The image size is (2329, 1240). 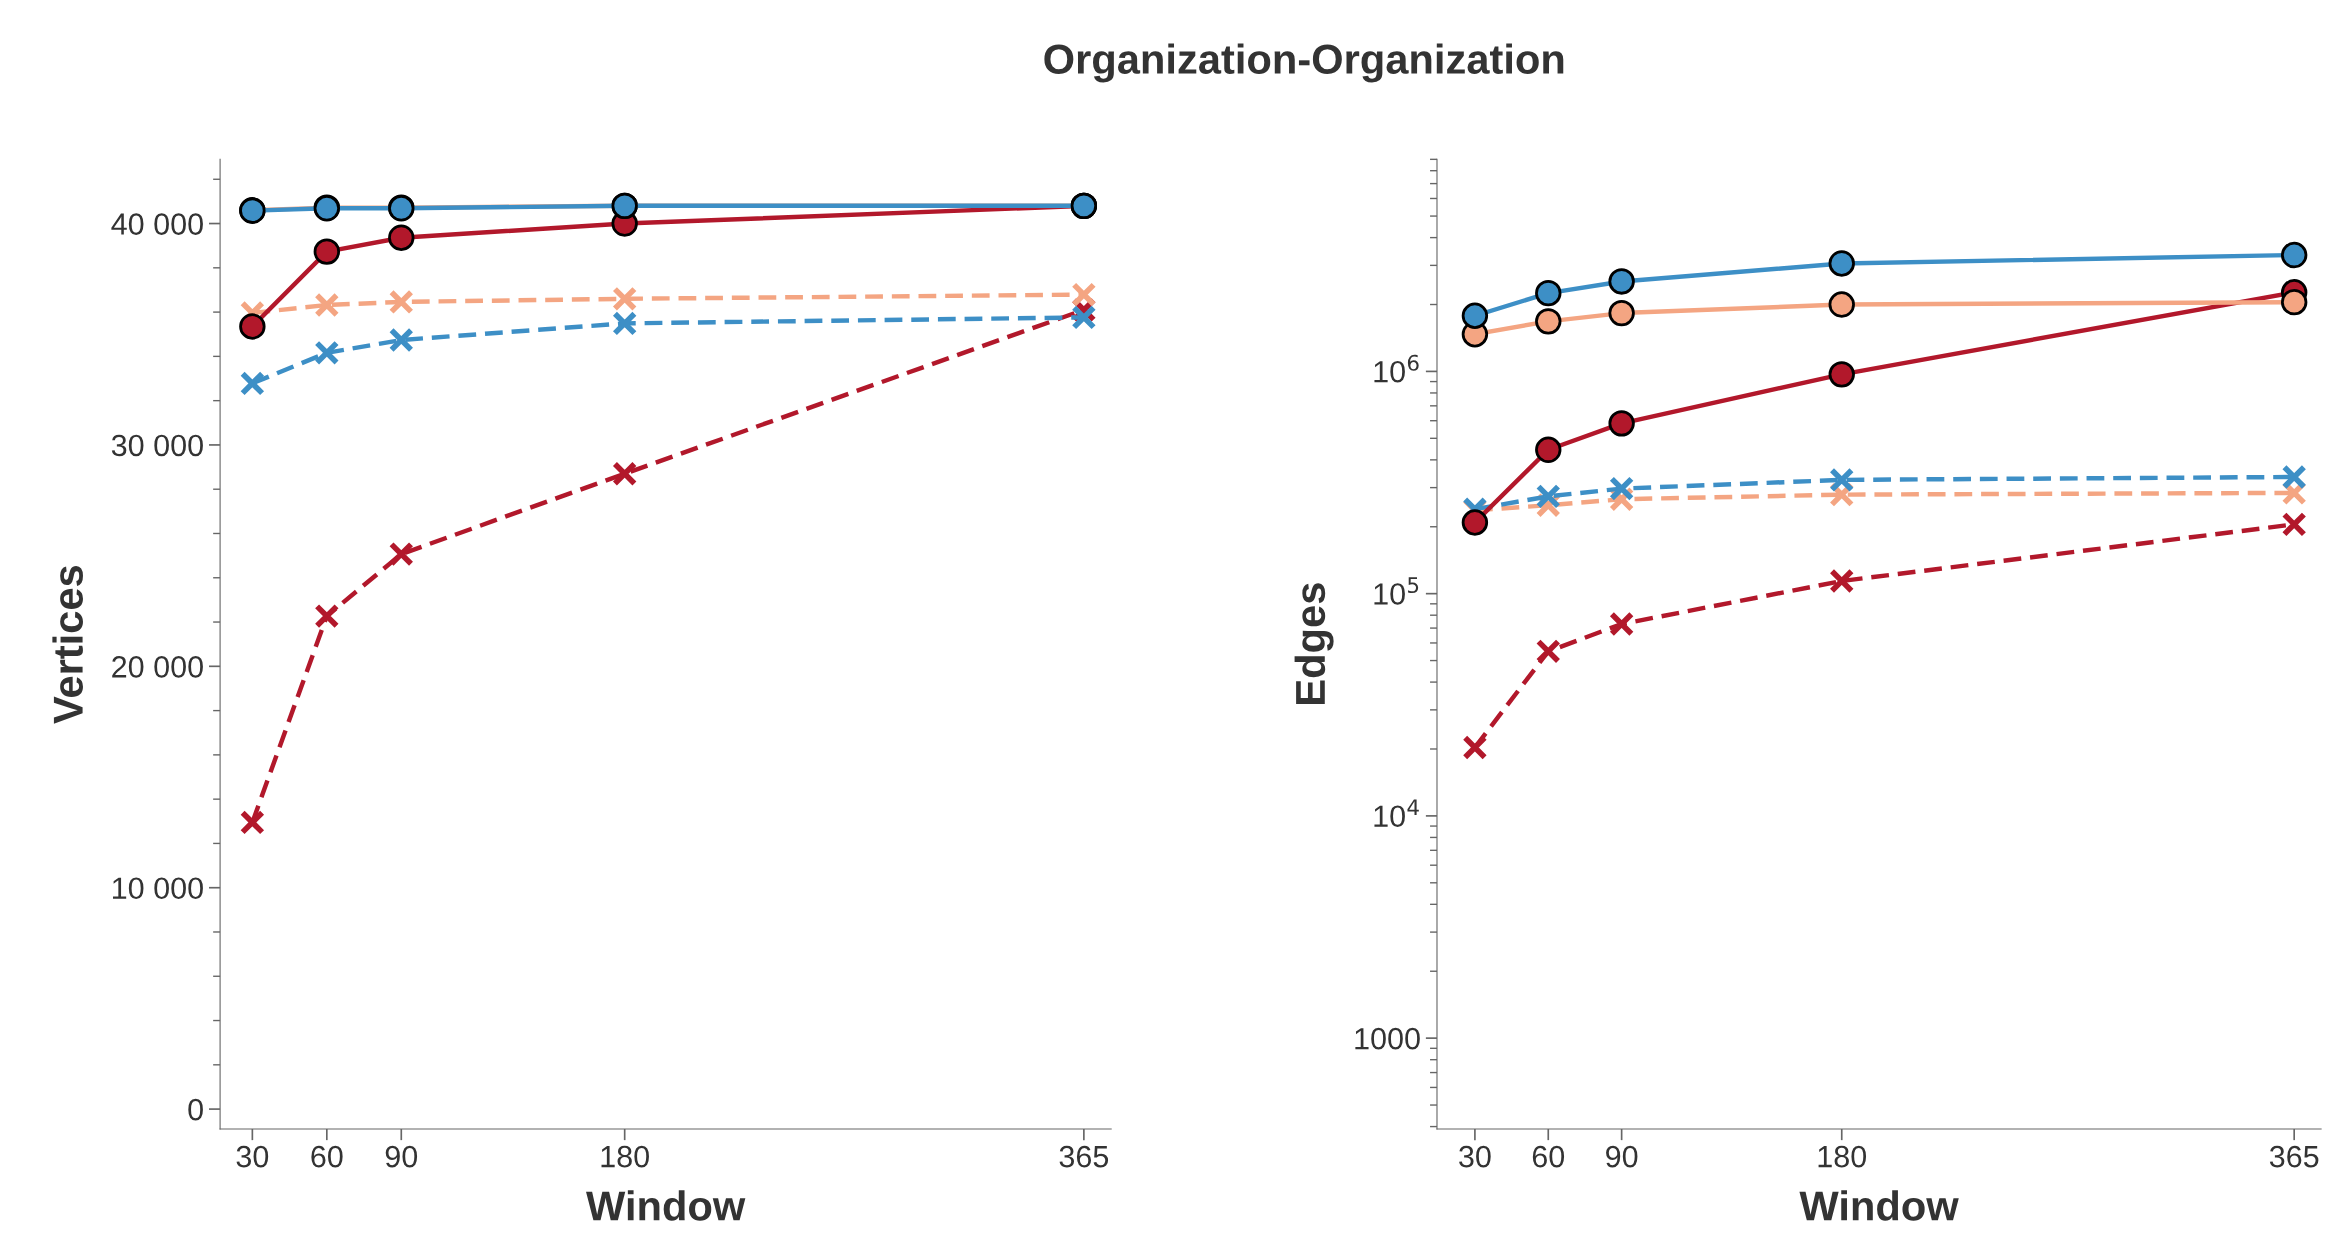 What do you see at coordinates (1387, 1038) in the screenshot?
I see `y-tick-label: 1000` at bounding box center [1387, 1038].